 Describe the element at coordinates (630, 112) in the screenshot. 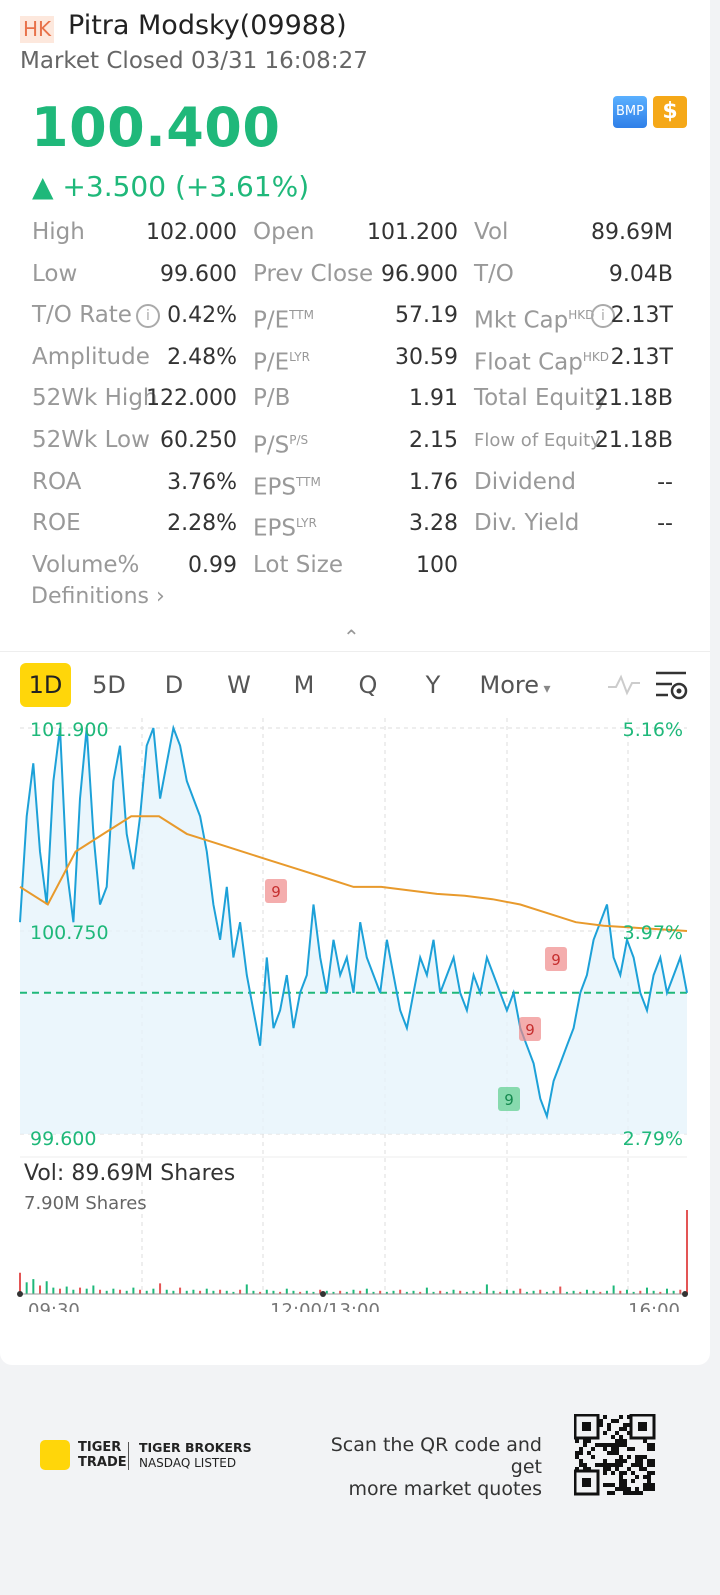

I see `bmp-icon: BMP` at that location.